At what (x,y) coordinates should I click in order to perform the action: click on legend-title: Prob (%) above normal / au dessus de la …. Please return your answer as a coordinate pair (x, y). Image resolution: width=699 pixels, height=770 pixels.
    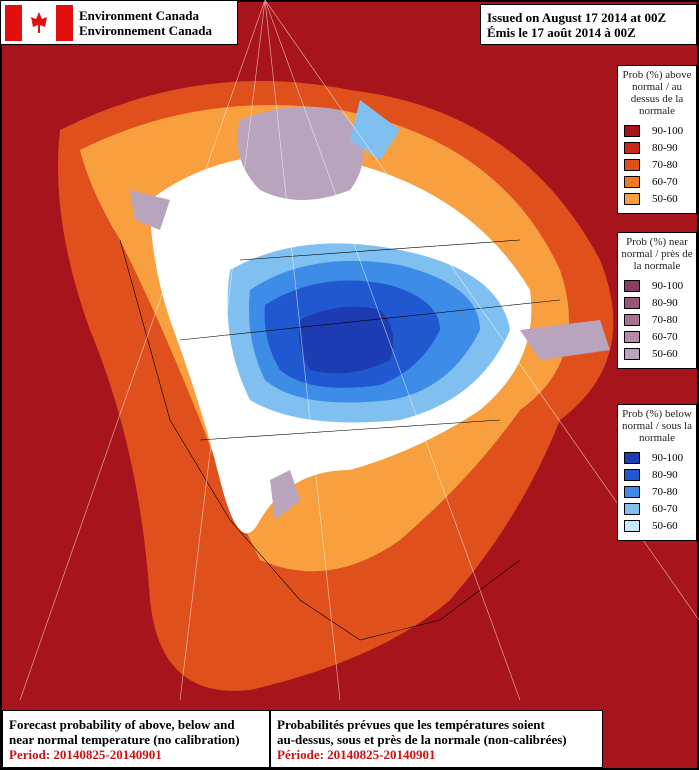
    Looking at the image, I should click on (657, 93).